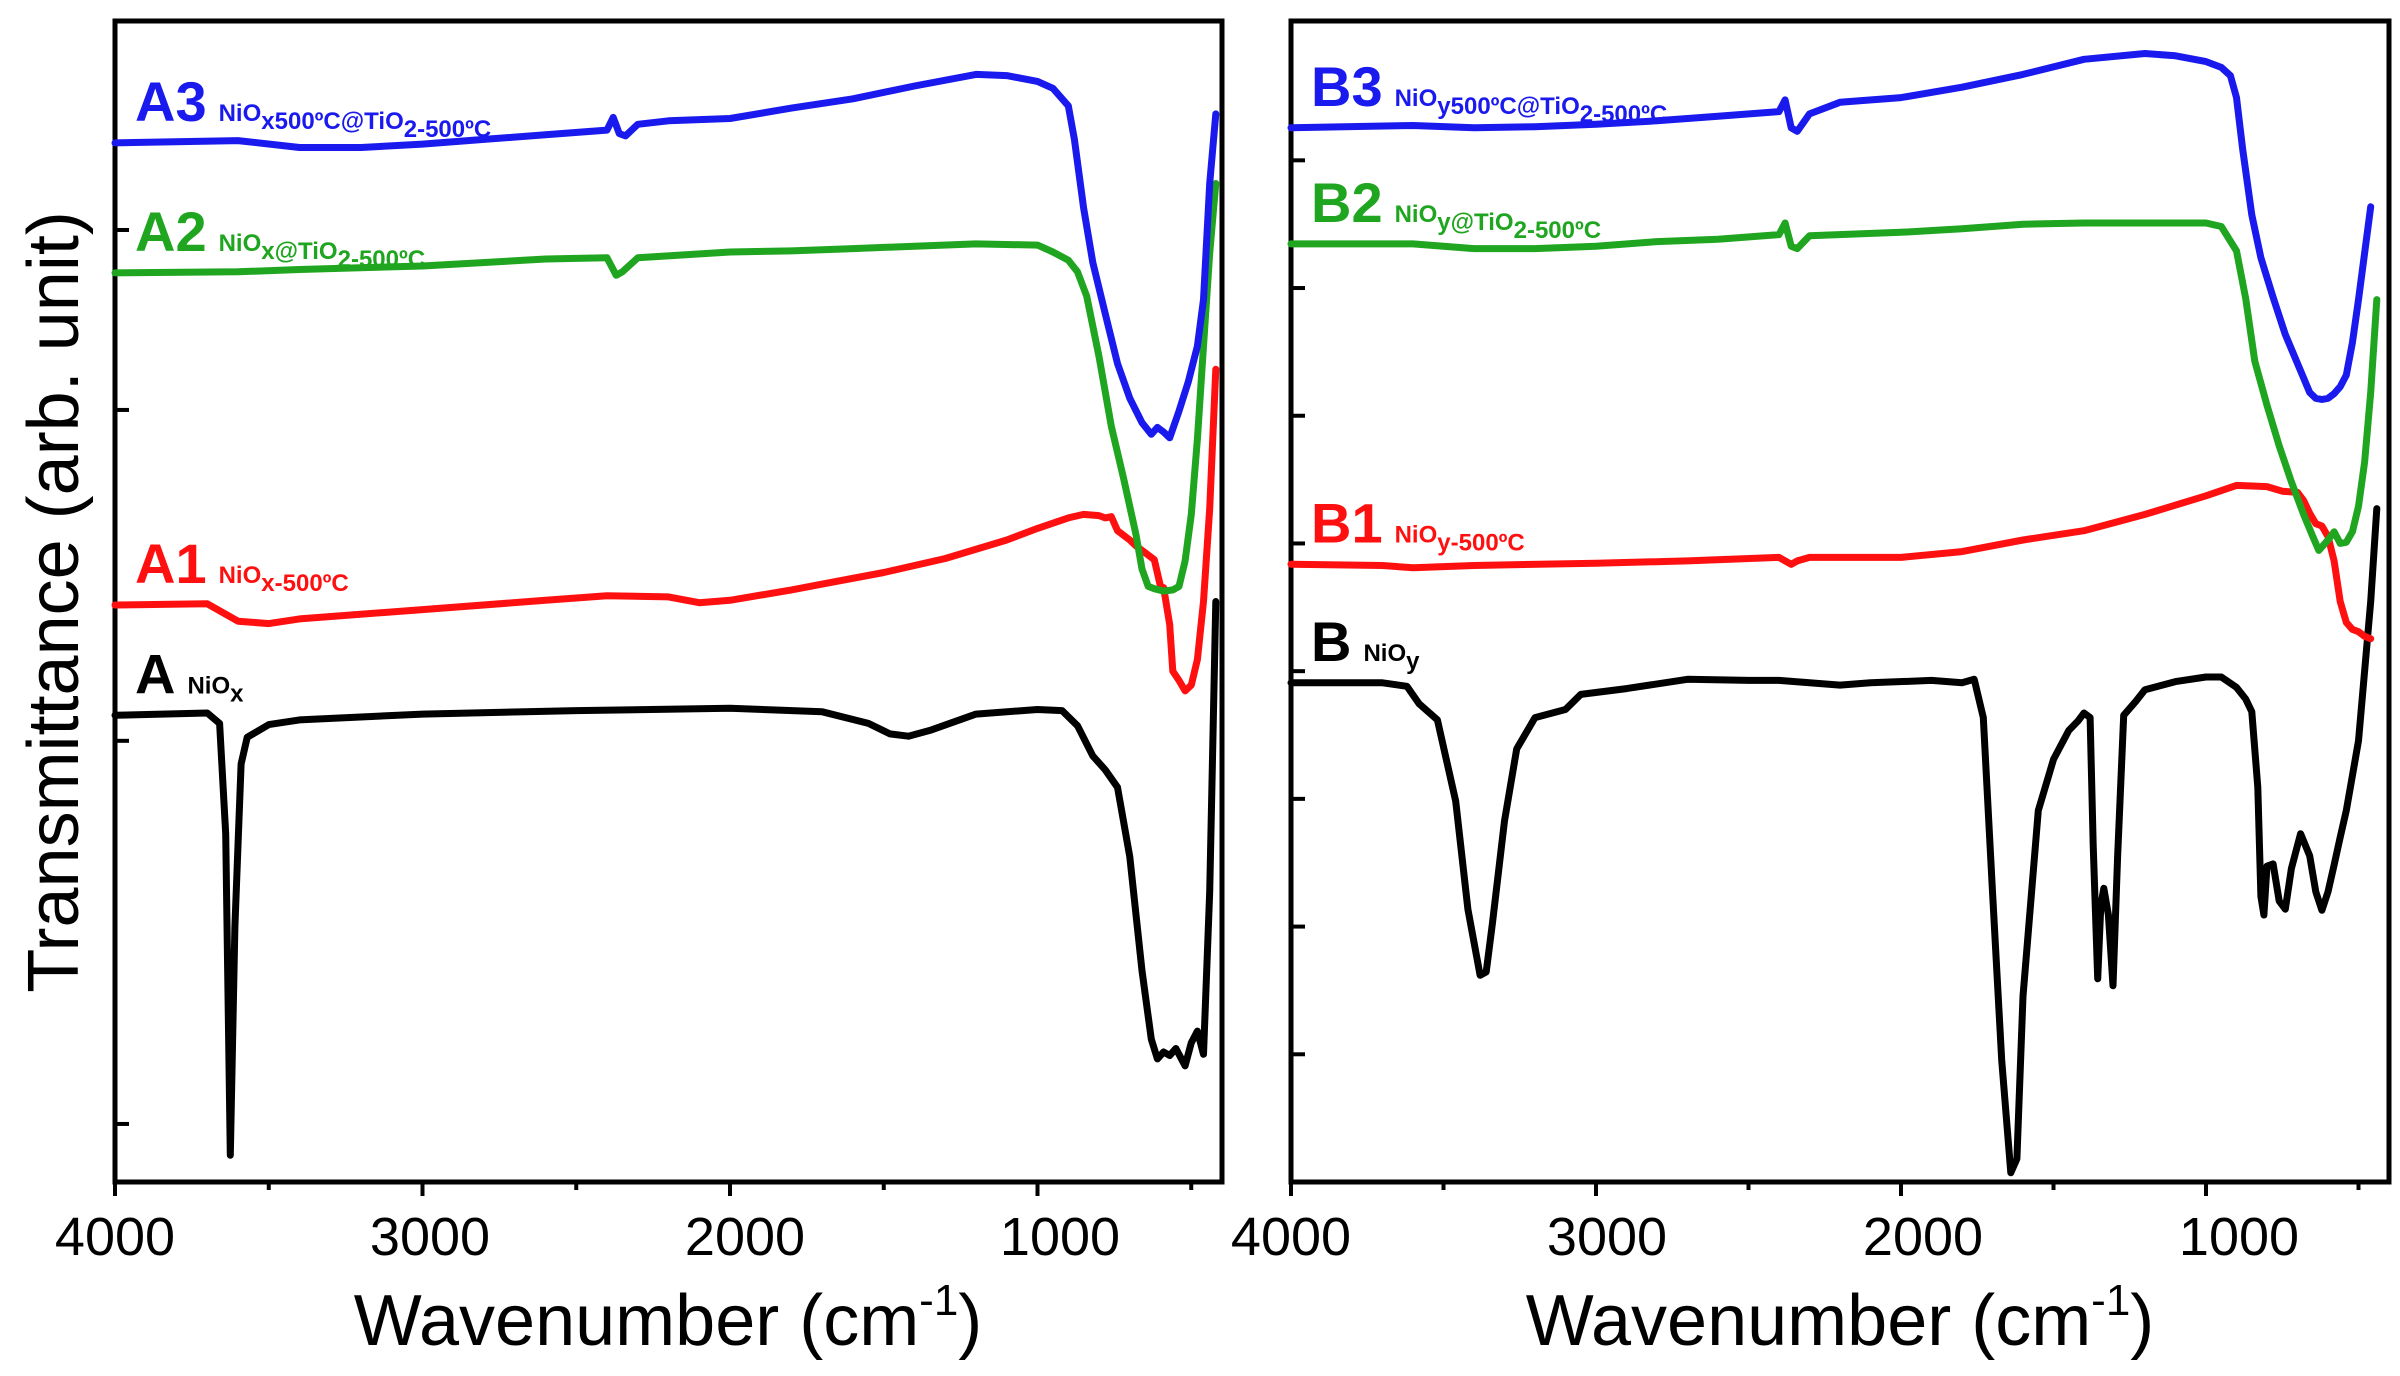 Image resolution: width=2400 pixels, height=1376 pixels. I want to click on panel-b-xtick-label: 3000, so click(1607, 1237).